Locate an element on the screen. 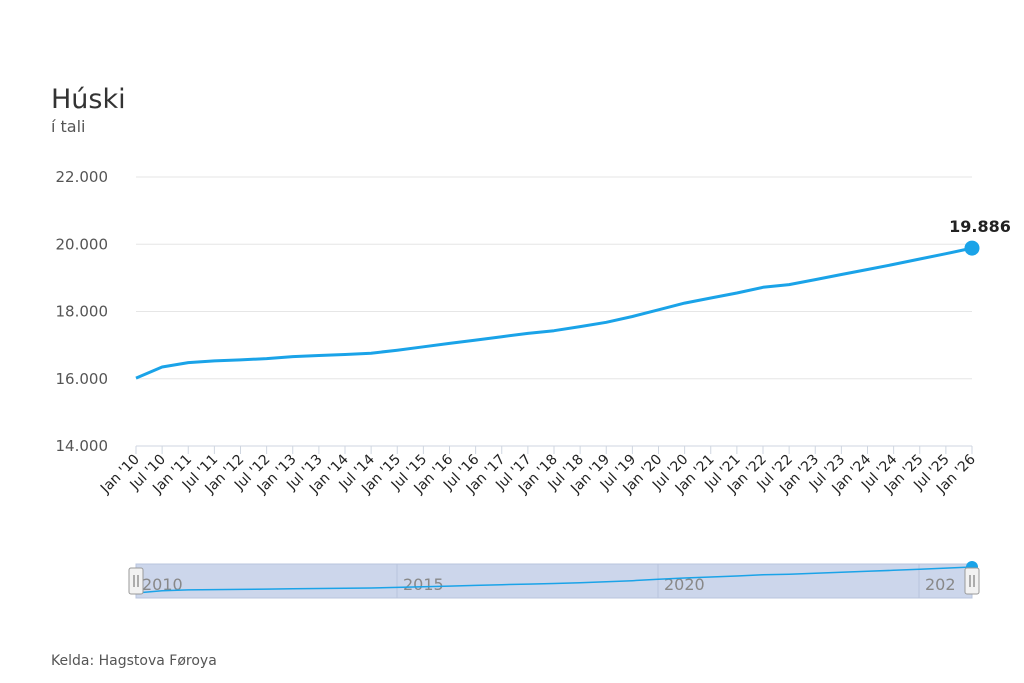 This screenshot has height=683, width=1024. navigator-label: 2010 is located at coordinates (162, 584).